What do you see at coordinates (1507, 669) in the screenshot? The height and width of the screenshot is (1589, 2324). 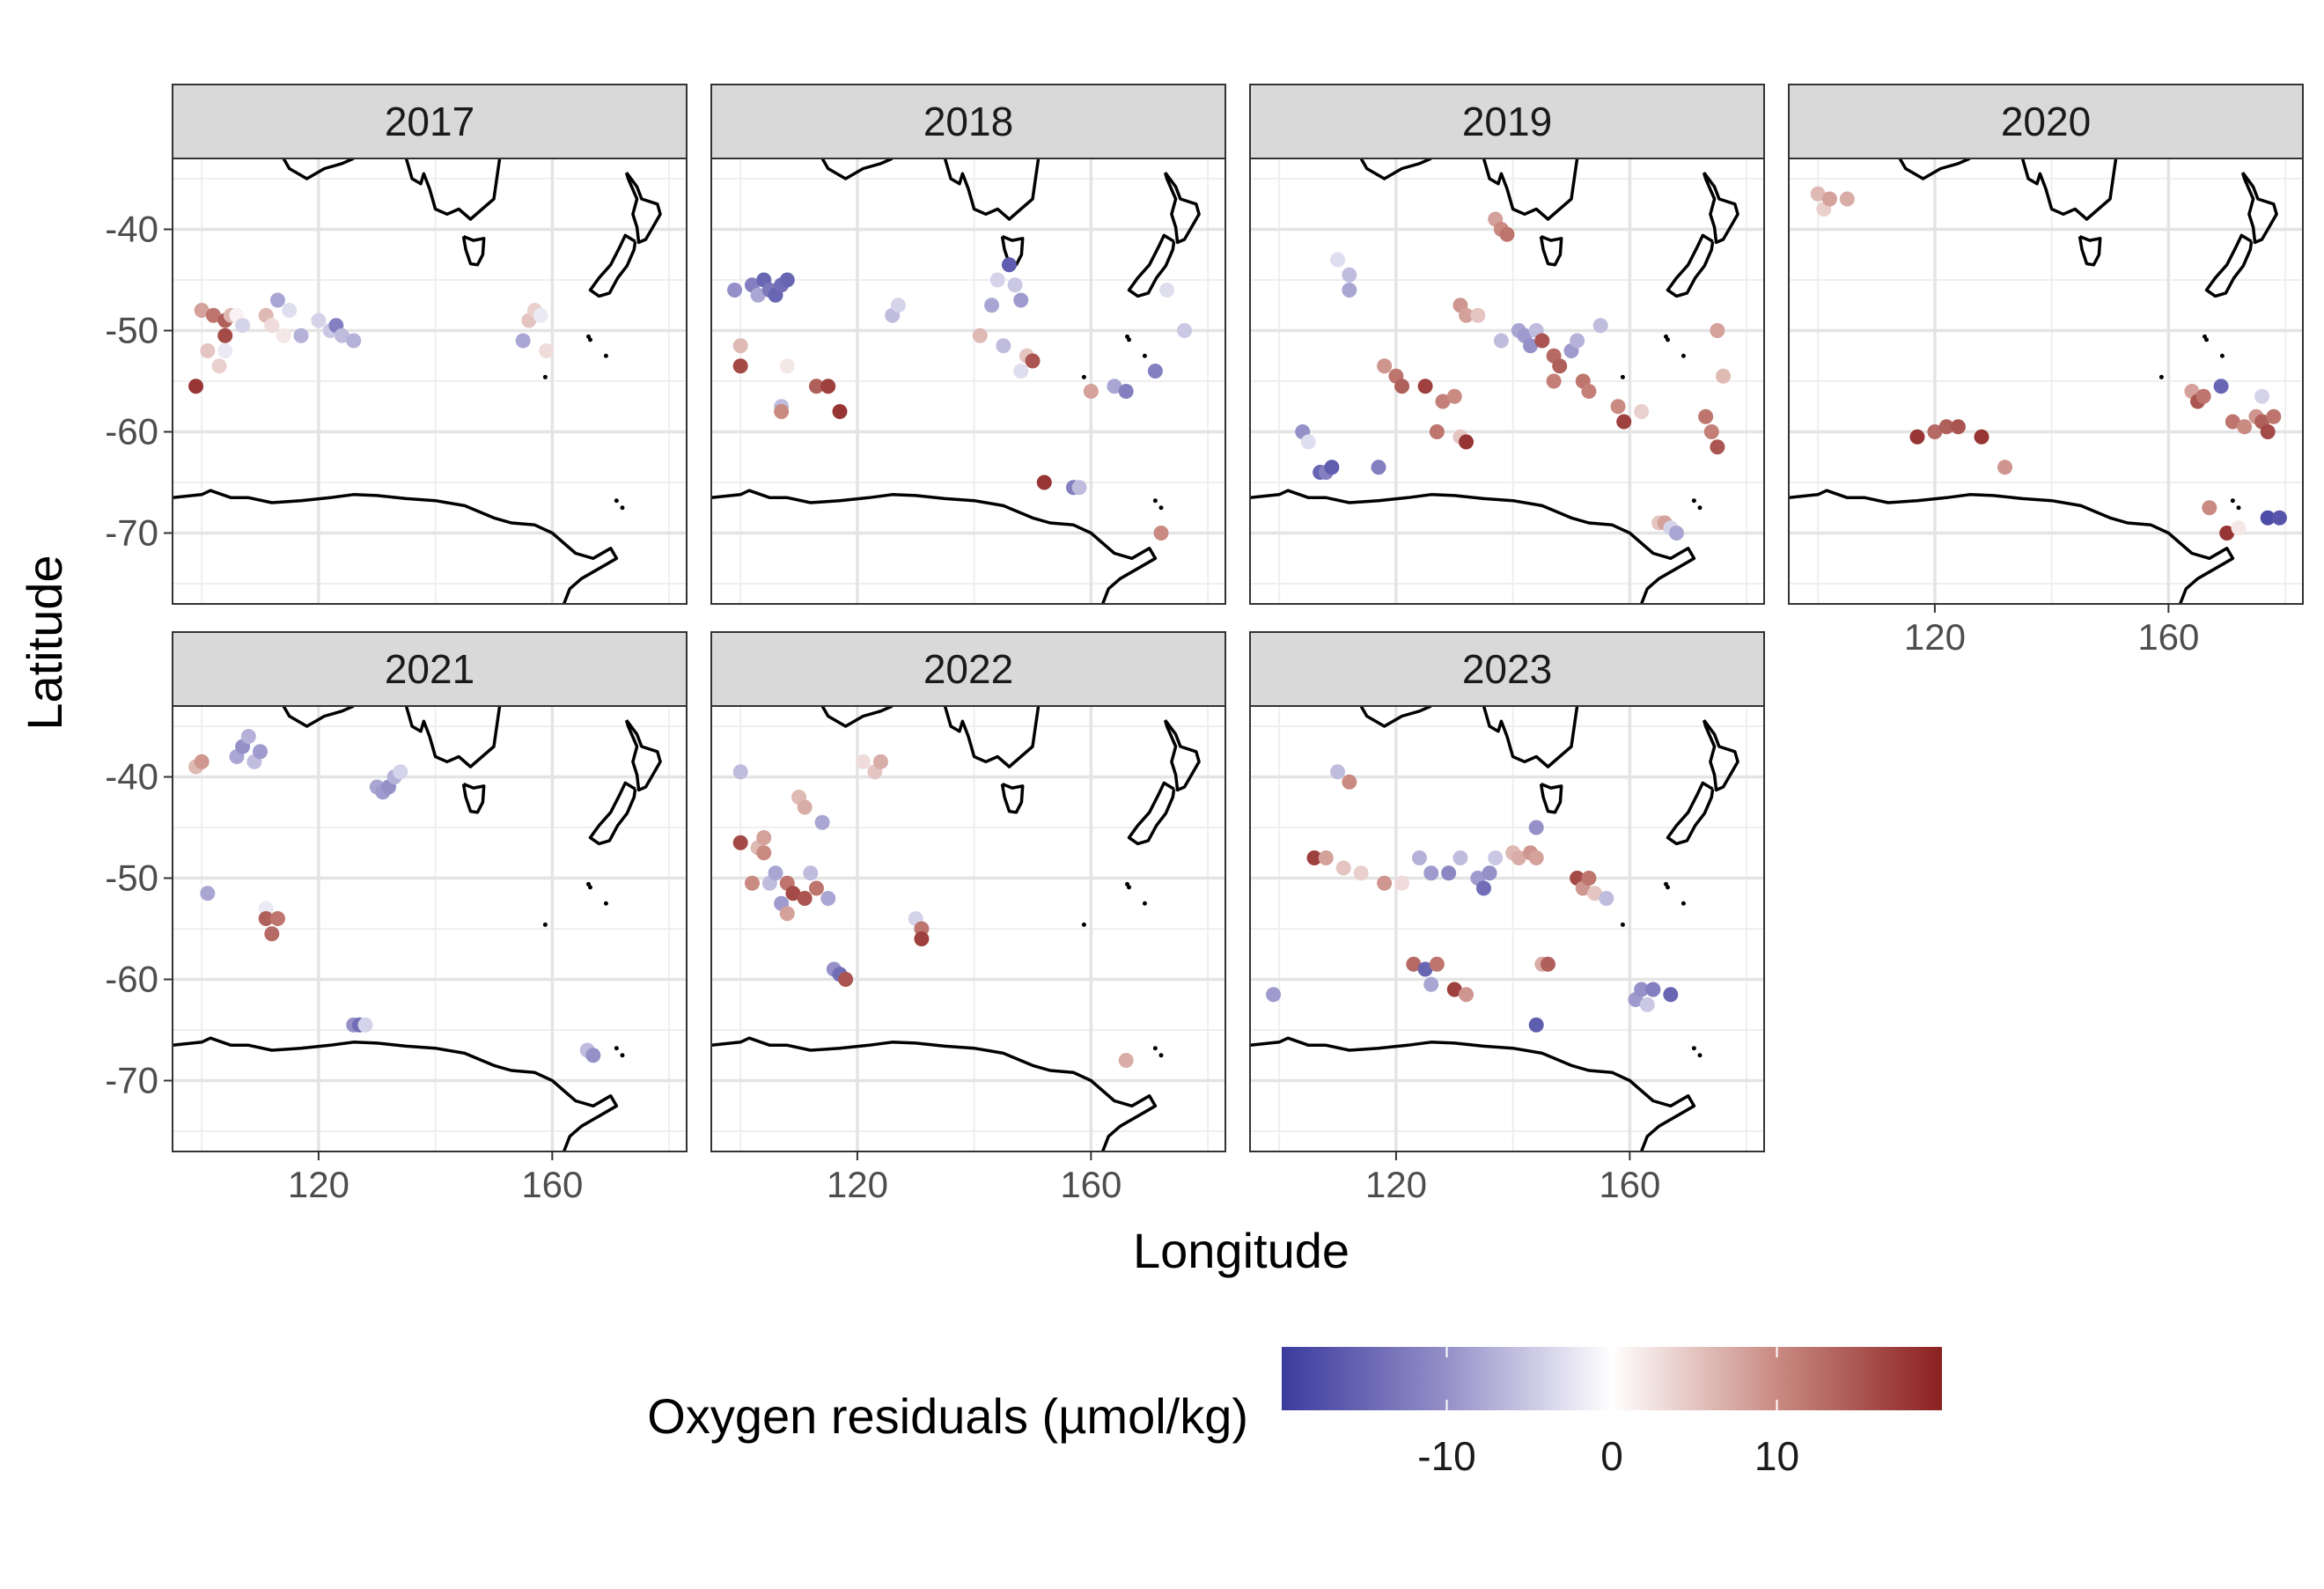 I see `facet-strip-label: 2023` at bounding box center [1507, 669].